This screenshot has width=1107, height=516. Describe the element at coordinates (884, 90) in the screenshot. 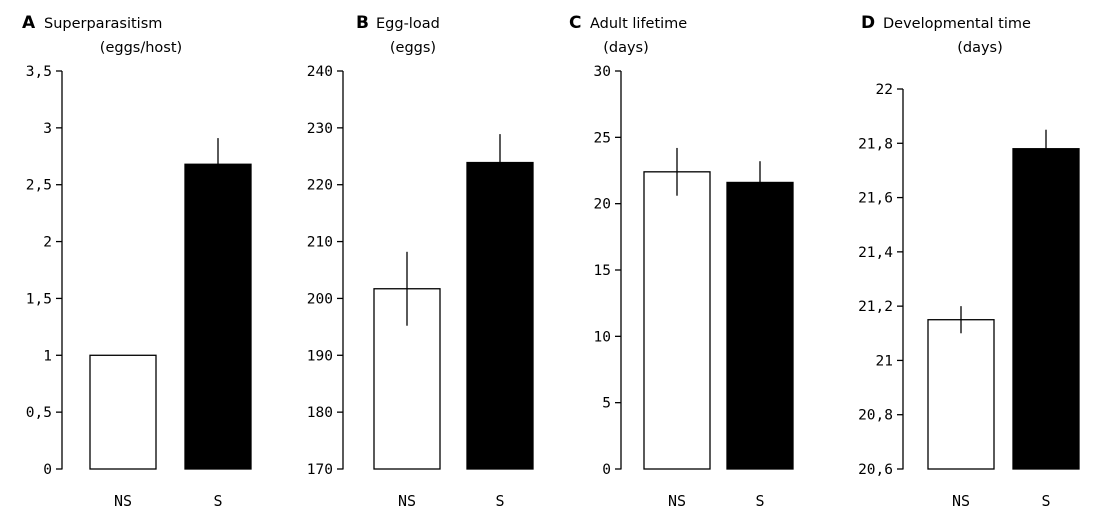

I see `panel-d-y-tick-label: 22` at that location.